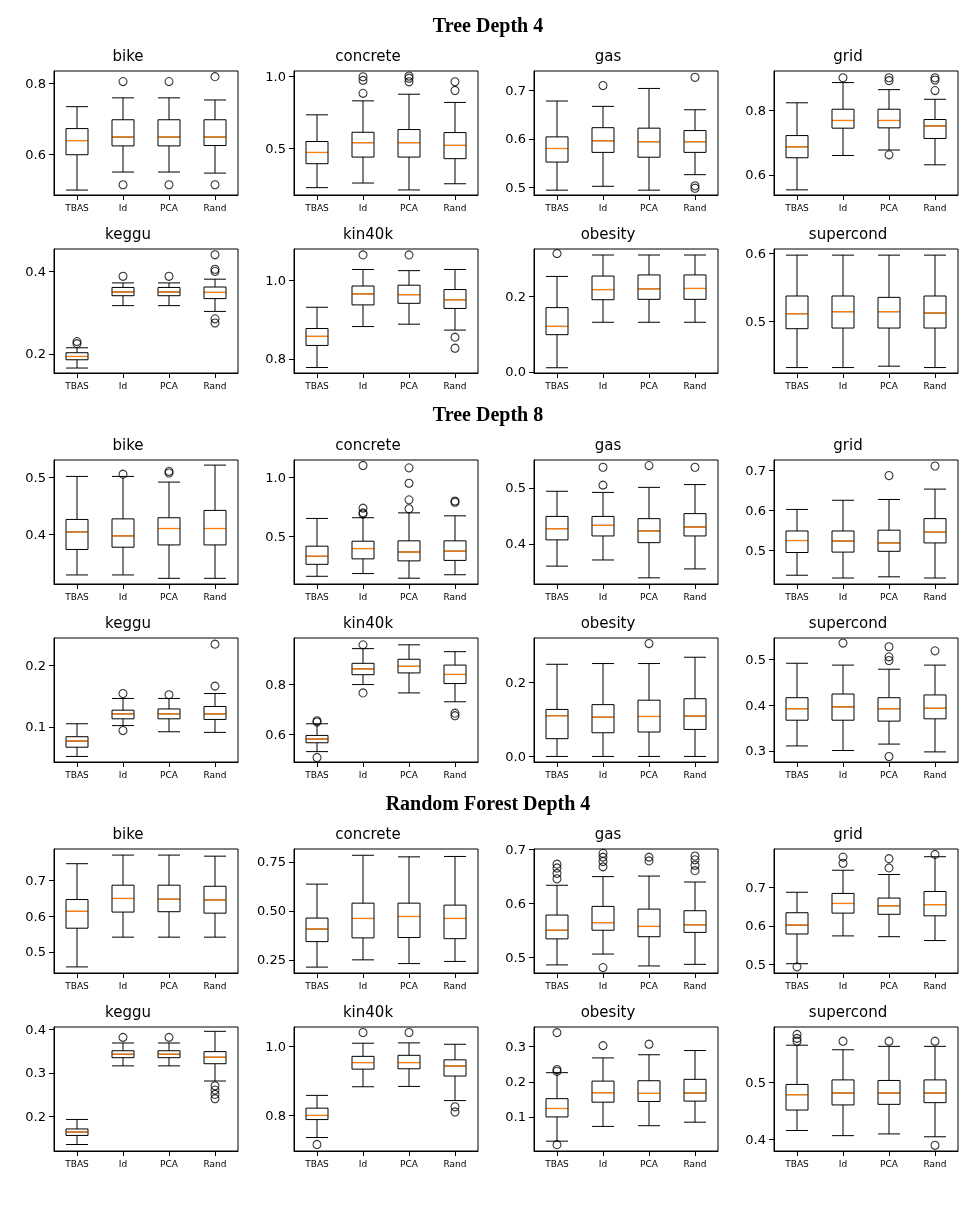 This screenshot has width=976, height=1219. What do you see at coordinates (275, 477) in the screenshot?
I see `y-tick-label: 1.0` at bounding box center [275, 477].